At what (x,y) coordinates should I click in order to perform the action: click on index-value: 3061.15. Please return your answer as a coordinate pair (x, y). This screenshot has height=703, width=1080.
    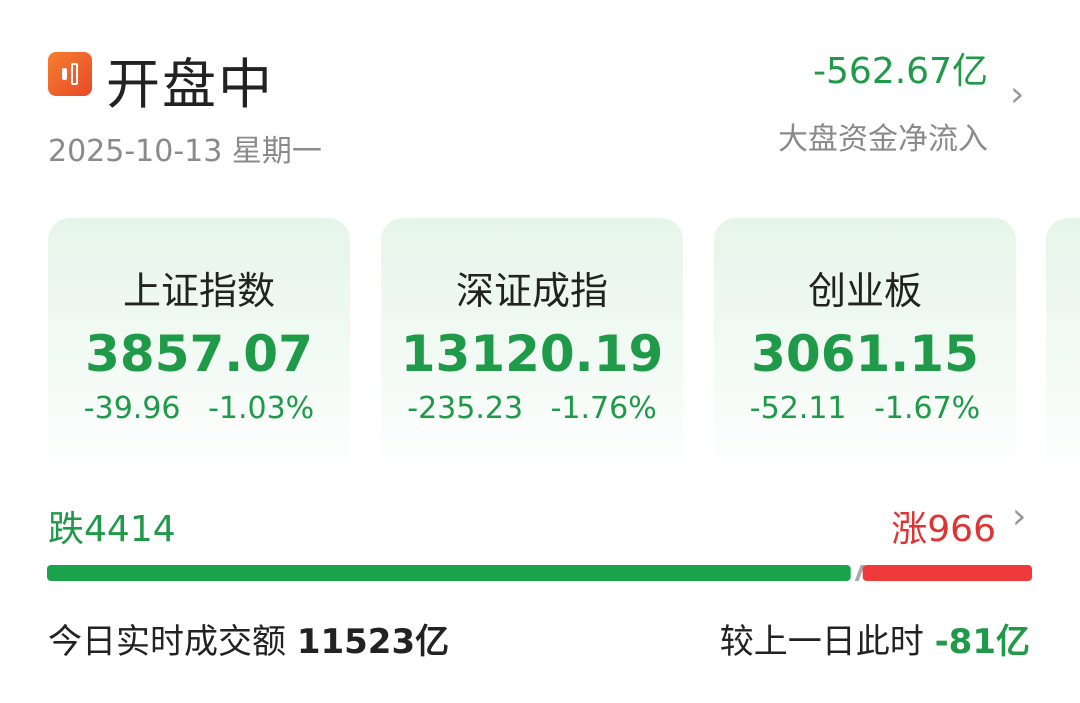
    Looking at the image, I should click on (865, 354).